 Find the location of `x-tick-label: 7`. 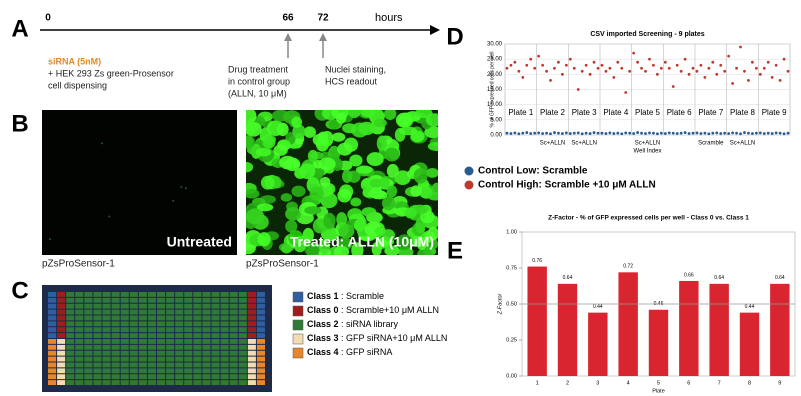

x-tick-label: 7 is located at coordinates (719, 383).